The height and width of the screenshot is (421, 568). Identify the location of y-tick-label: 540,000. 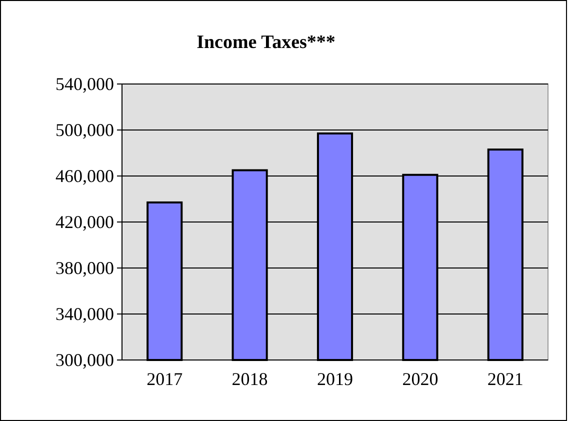
(85, 84).